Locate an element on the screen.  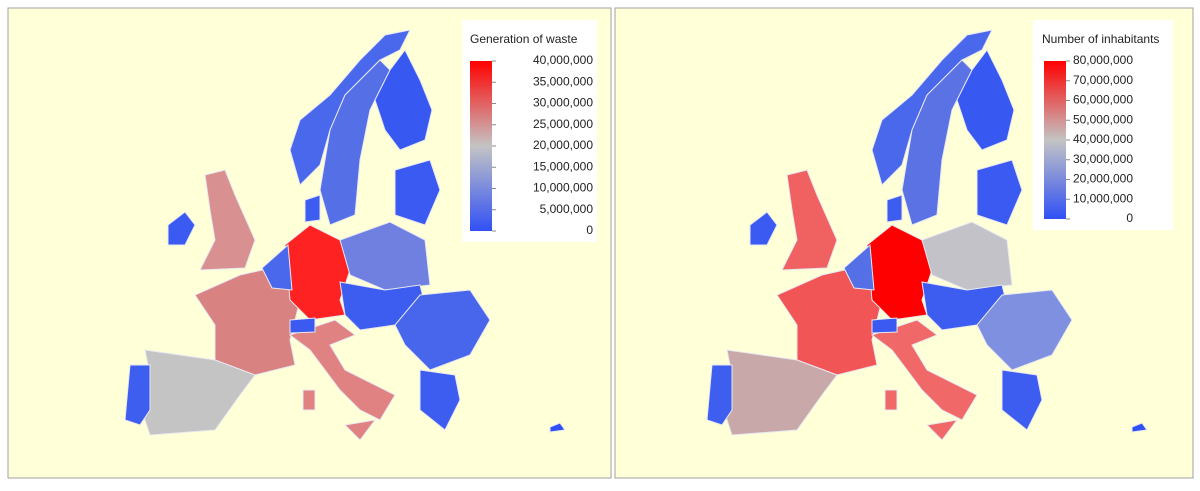
tick-label: 50,000,000 is located at coordinates (1103, 119).